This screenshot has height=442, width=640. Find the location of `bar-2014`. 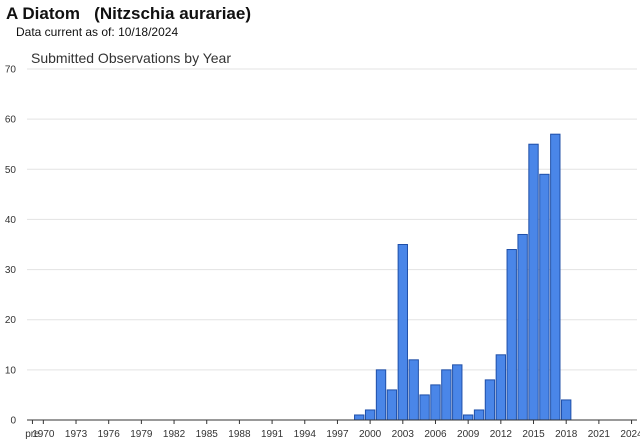

bar-2014 is located at coordinates (522, 327).